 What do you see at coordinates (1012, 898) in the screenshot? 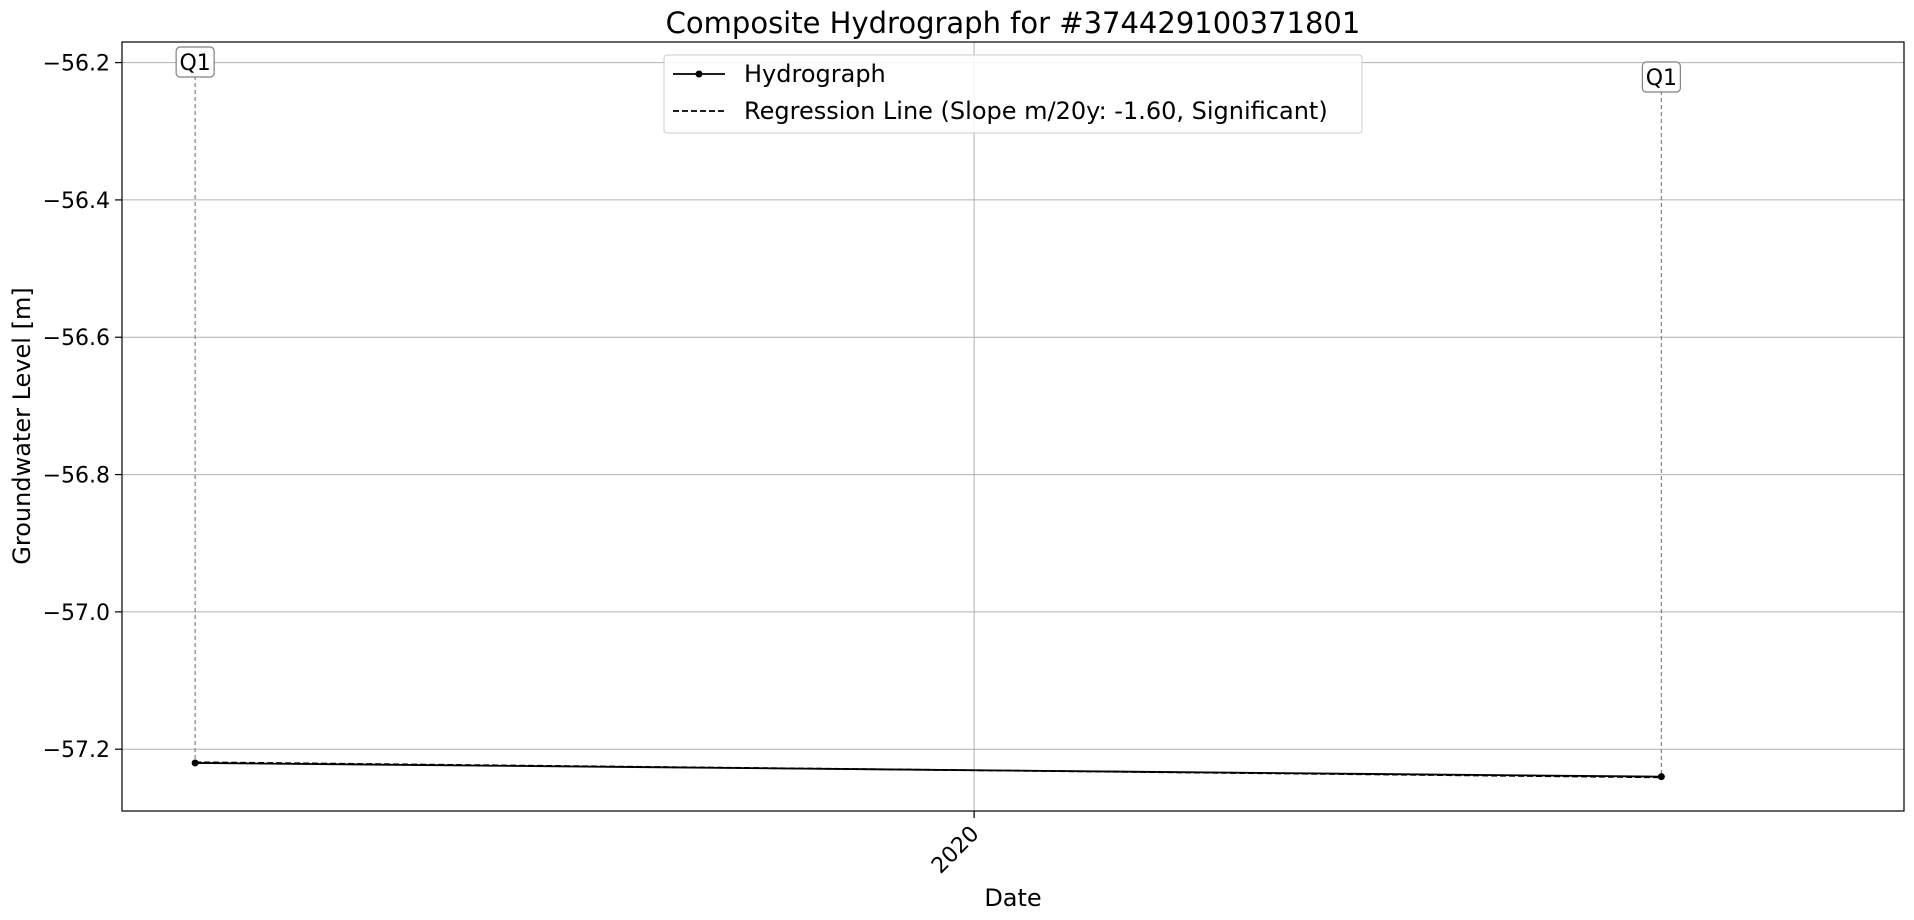
I see `x-axis-label: Date` at bounding box center [1012, 898].